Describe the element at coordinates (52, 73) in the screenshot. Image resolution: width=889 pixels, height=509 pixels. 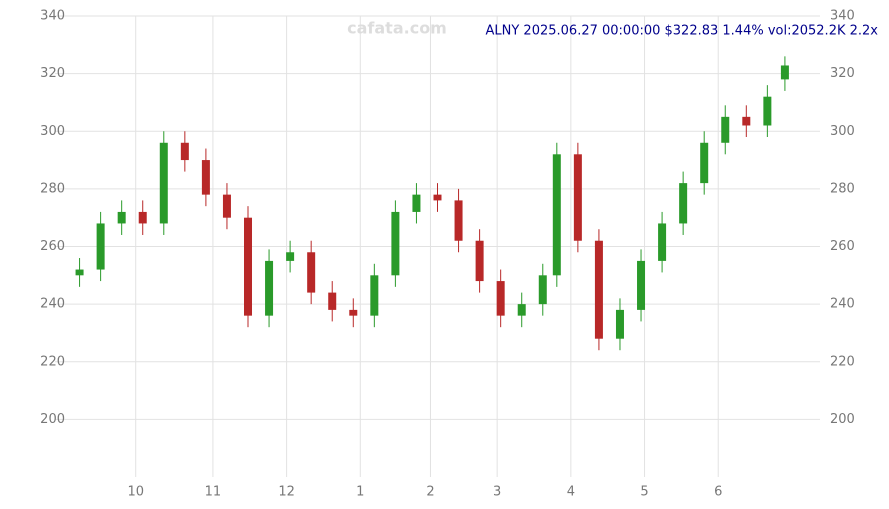
I see `y-tick-label: 320` at that location.